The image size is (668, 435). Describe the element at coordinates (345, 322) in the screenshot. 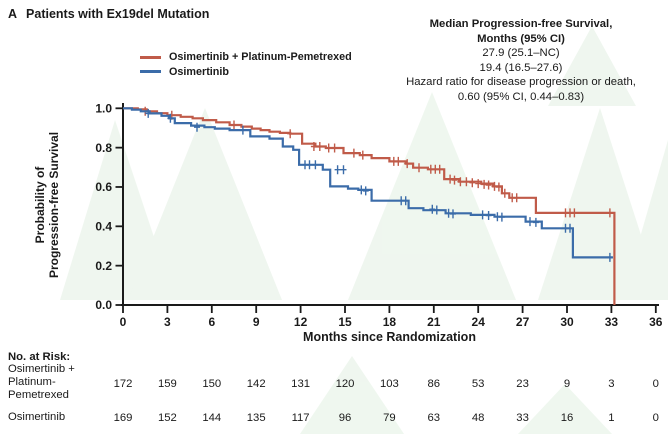

I see `x-tick-label: 15` at that location.